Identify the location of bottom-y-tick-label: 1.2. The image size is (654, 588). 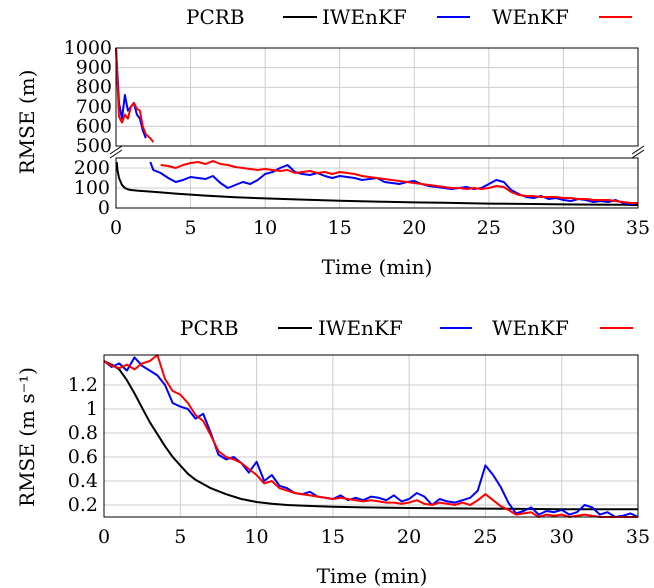
(83, 385).